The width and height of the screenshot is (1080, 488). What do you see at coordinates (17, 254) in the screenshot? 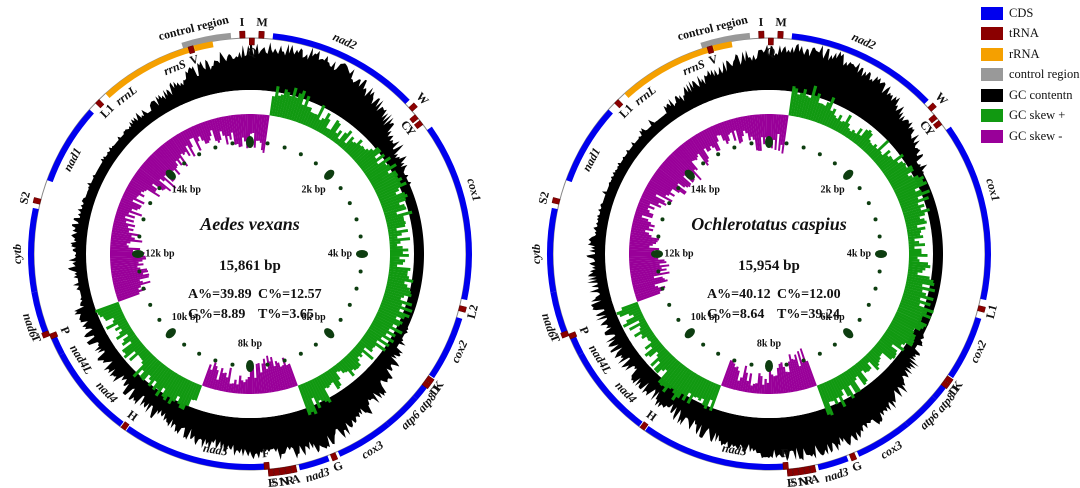
I see `feature-label-cytb: cytb` at bounding box center [17, 254].